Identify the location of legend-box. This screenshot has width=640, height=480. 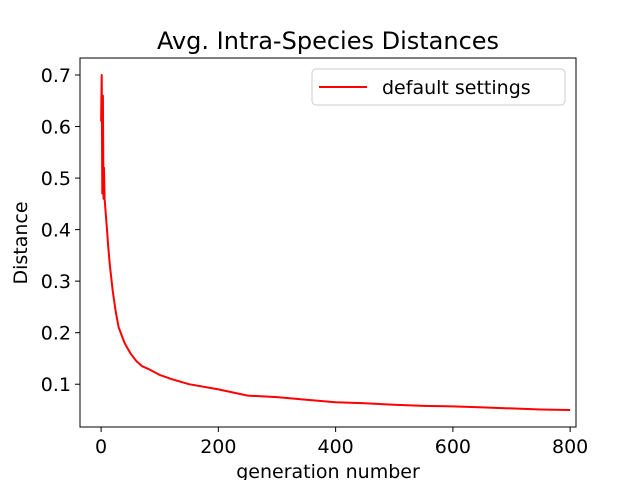
(438, 87).